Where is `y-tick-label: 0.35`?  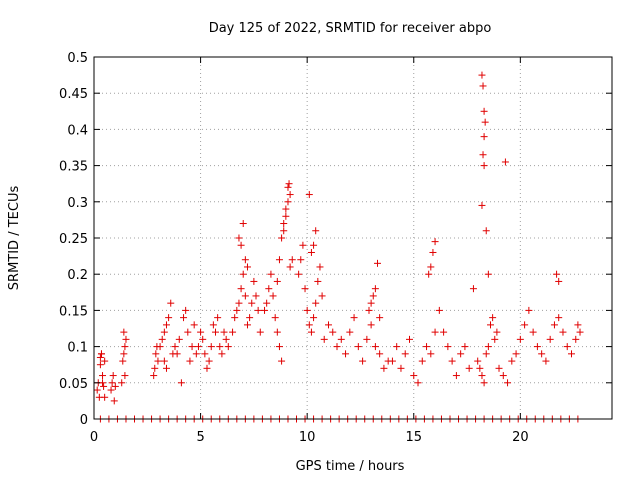
y-tick-label: 0.35 is located at coordinates (73, 167).